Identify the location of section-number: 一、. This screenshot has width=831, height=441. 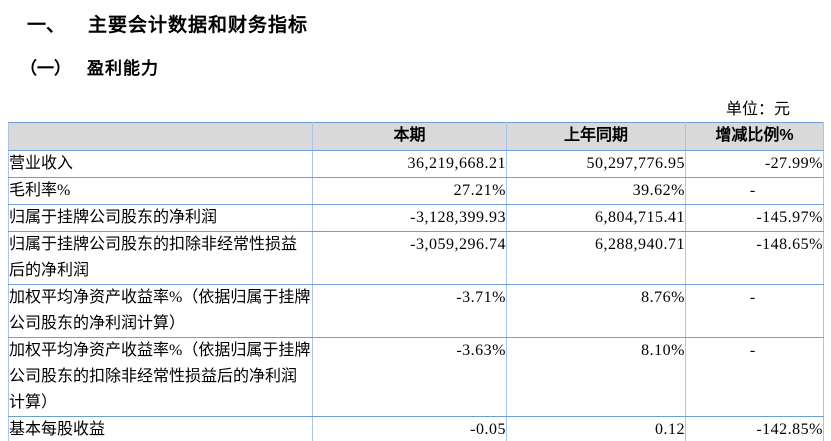
(46, 25).